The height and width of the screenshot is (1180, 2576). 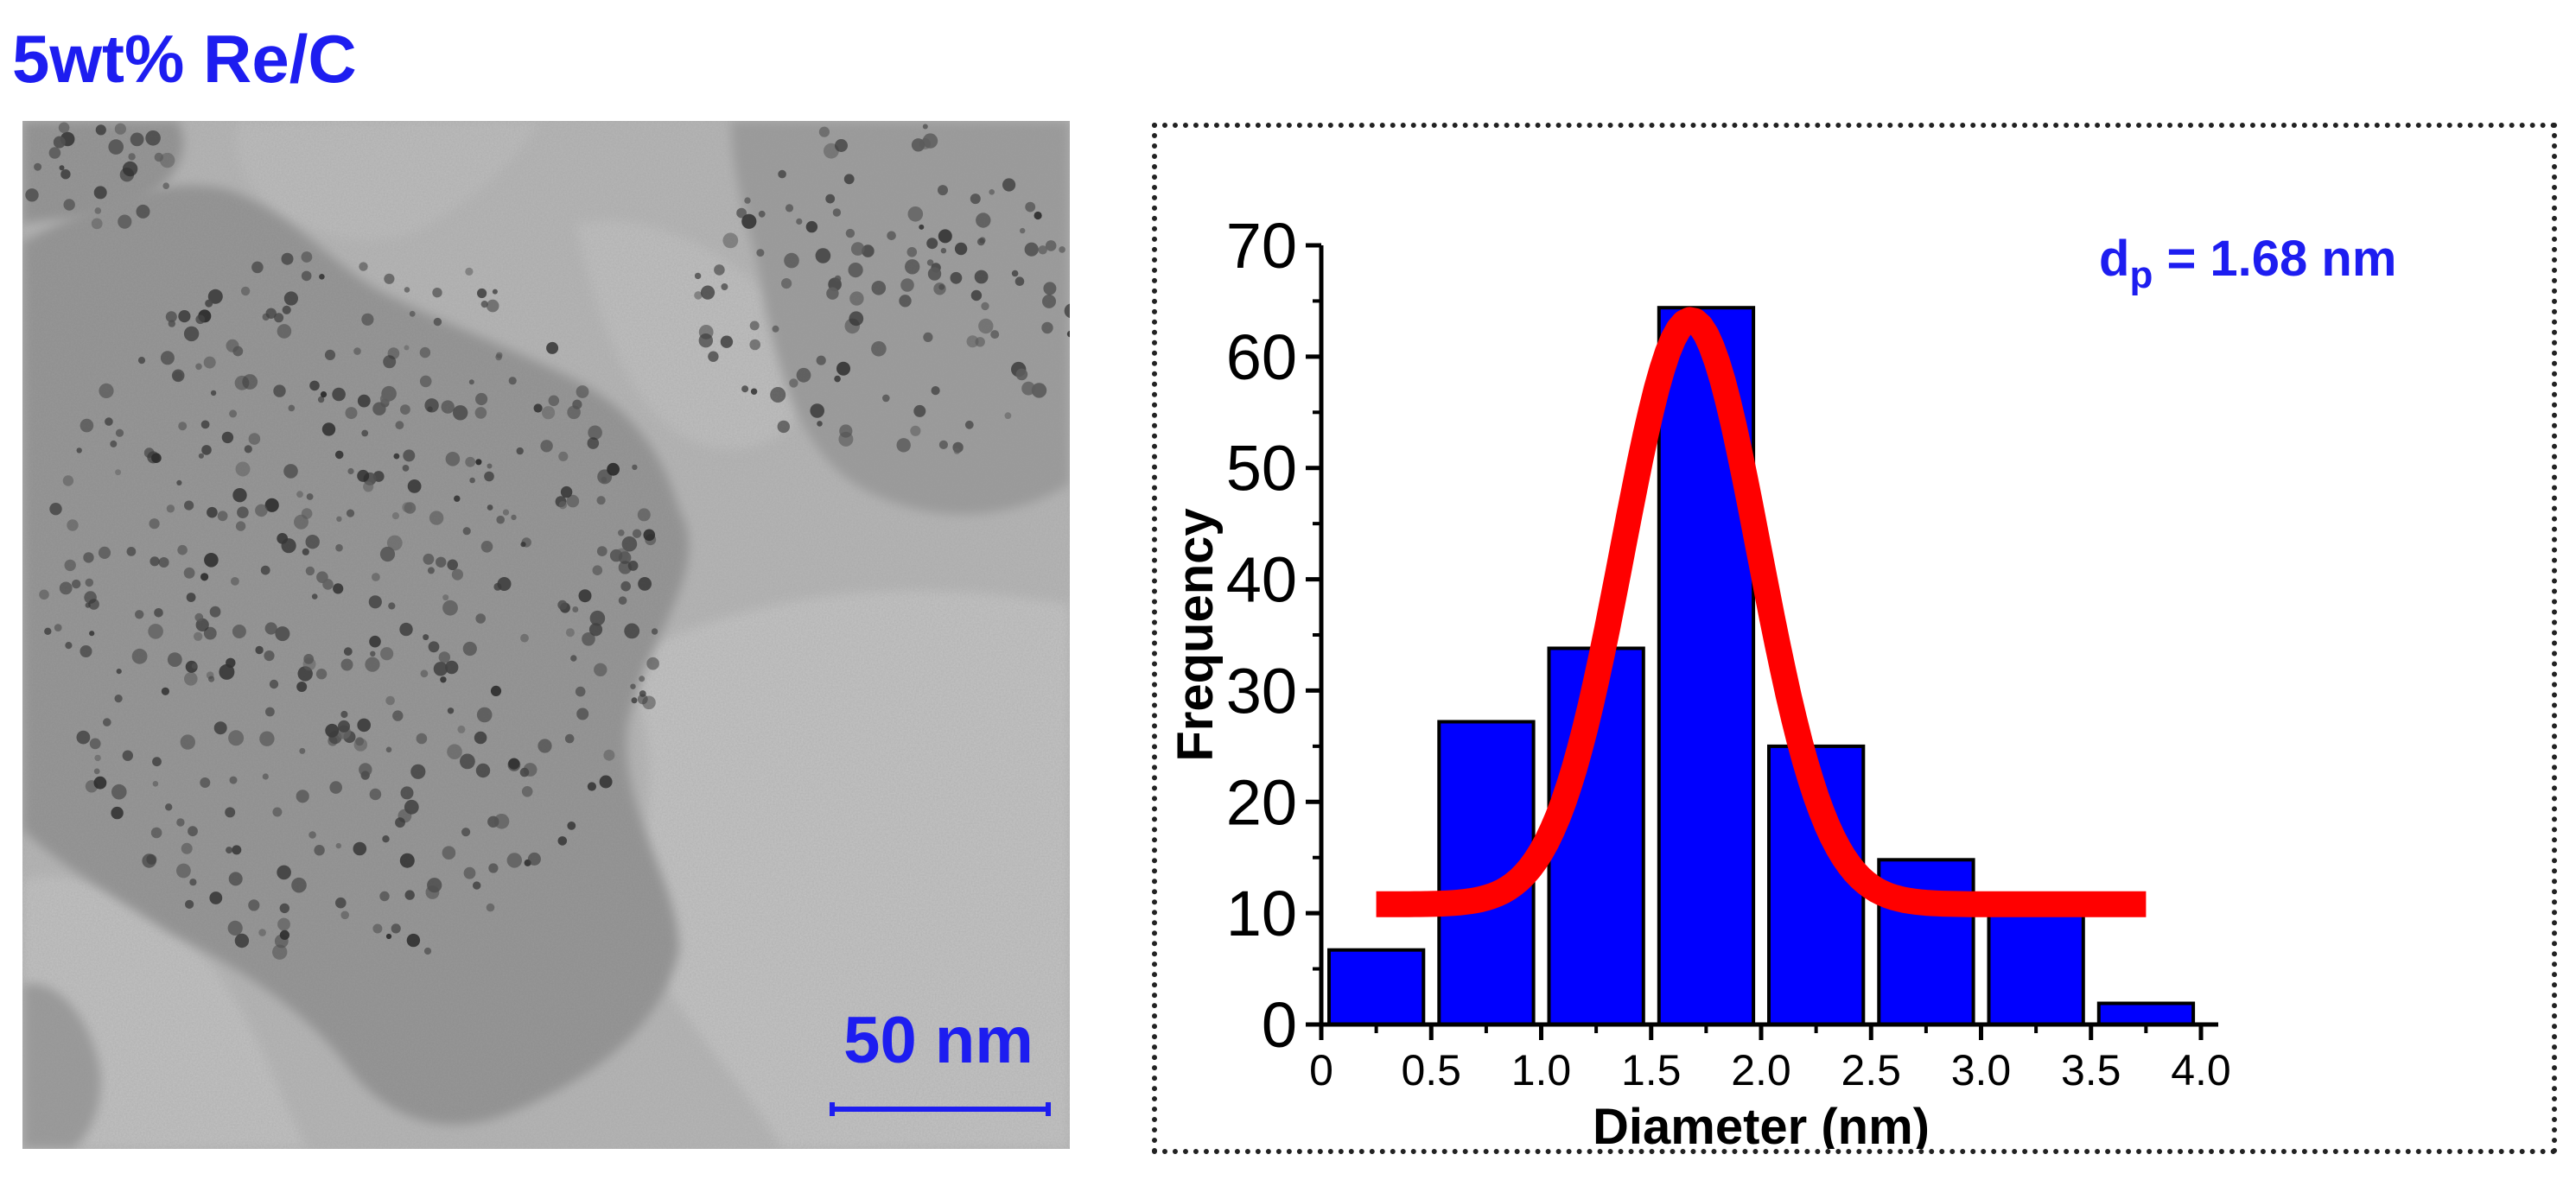 What do you see at coordinates (185, 59) in the screenshot?
I see `figure-title: 5wt% Re/C` at bounding box center [185, 59].